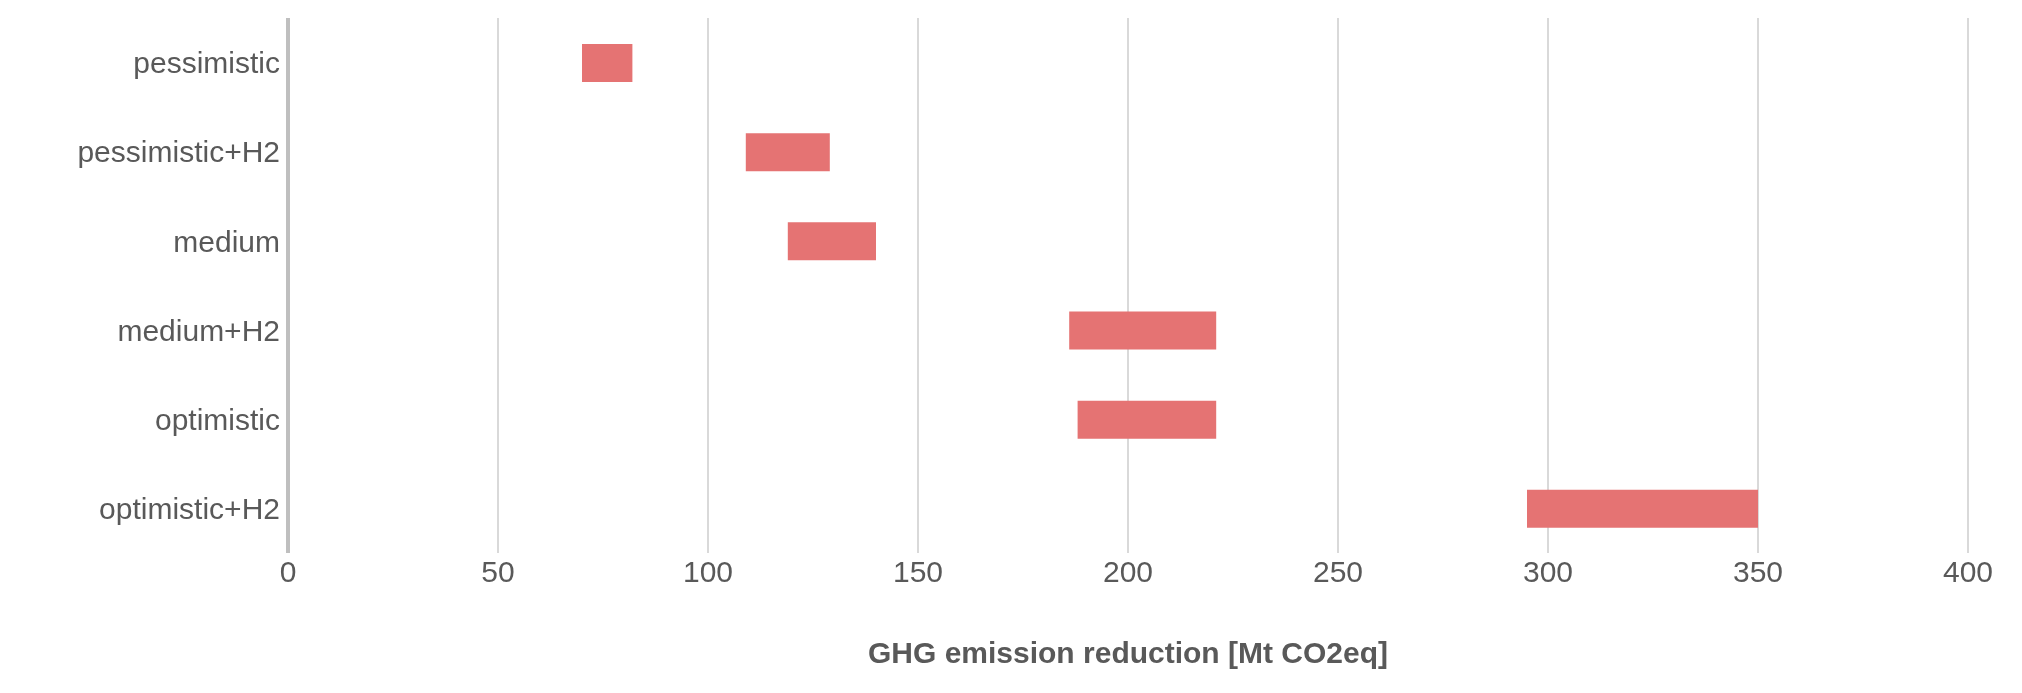 The height and width of the screenshot is (693, 2022). I want to click on y-tick-label: optimistic+H2, so click(189, 509).